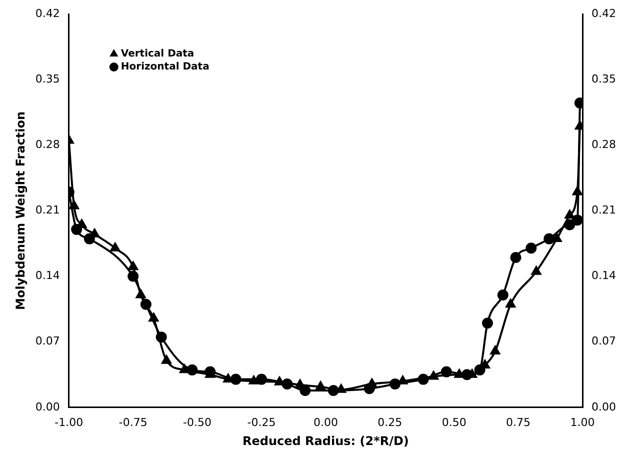 Image resolution: width=639 pixels, height=457 pixels. What do you see at coordinates (133, 422) in the screenshot?
I see `x-tick-label: -0.75` at bounding box center [133, 422].